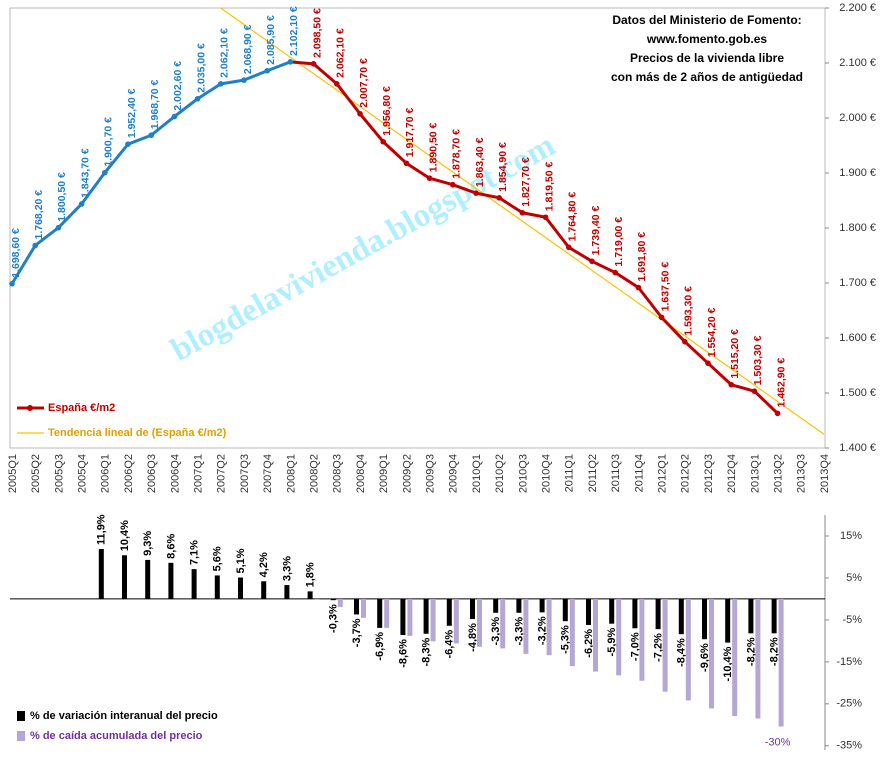 The width and height of the screenshot is (880, 760). I want to click on data-label: 1.764,80 €, so click(573, 217).